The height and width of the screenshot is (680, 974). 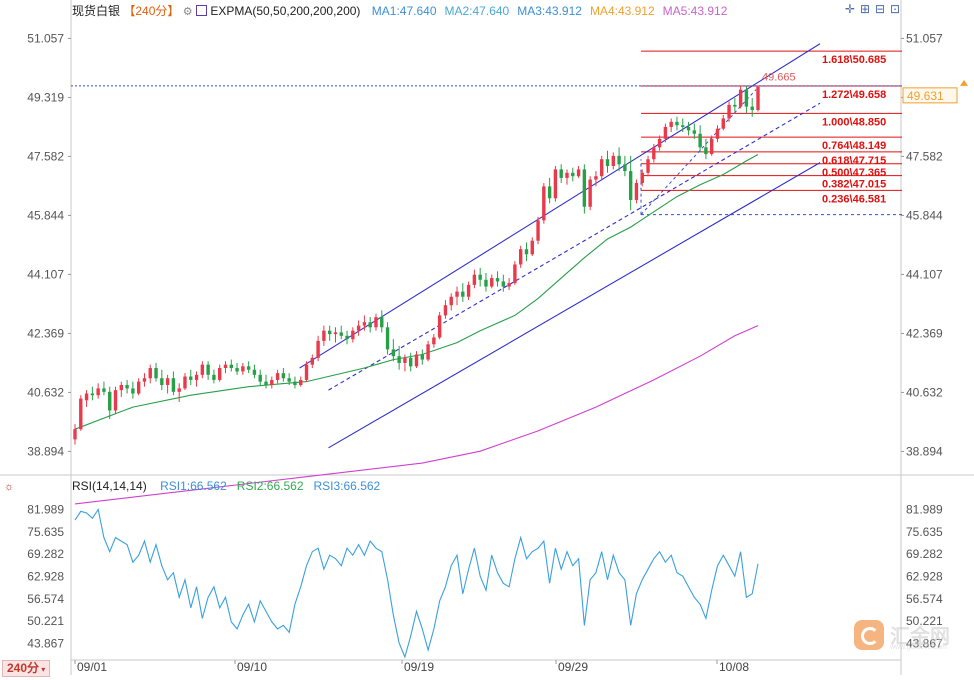 What do you see at coordinates (698, 152) in the screenshot?
I see `fib-diagonal-line` at bounding box center [698, 152].